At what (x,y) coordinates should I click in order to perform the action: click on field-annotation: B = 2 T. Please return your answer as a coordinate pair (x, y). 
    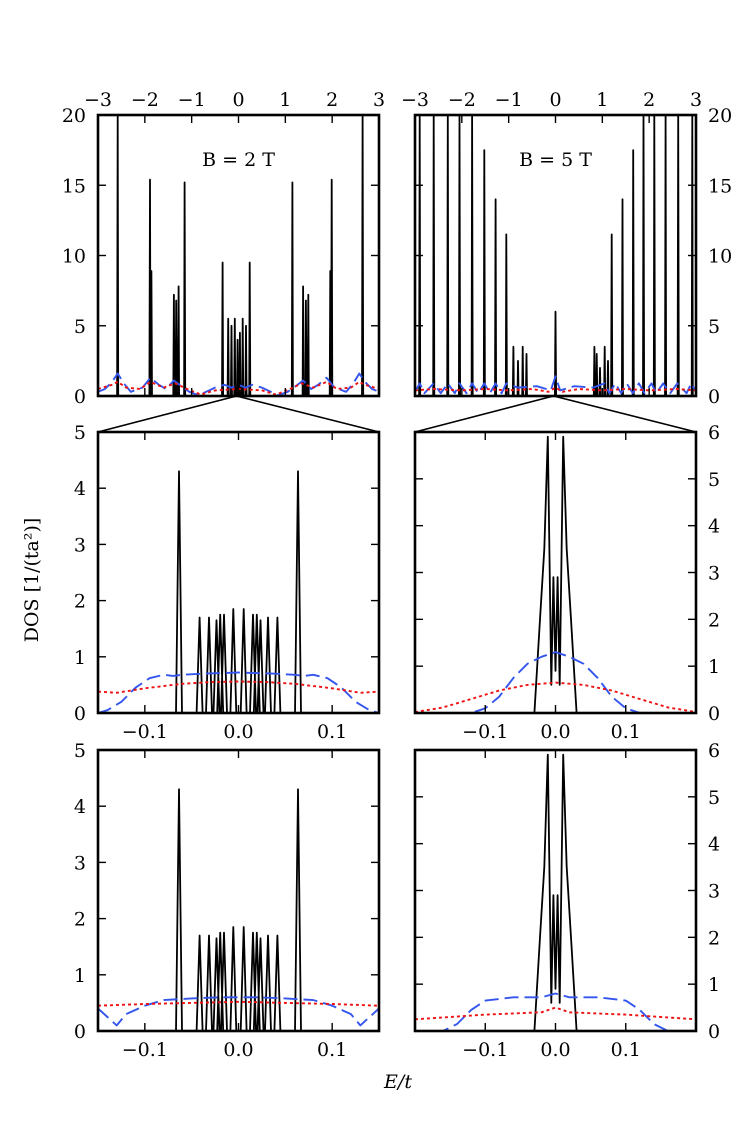
    Looking at the image, I should click on (238, 160).